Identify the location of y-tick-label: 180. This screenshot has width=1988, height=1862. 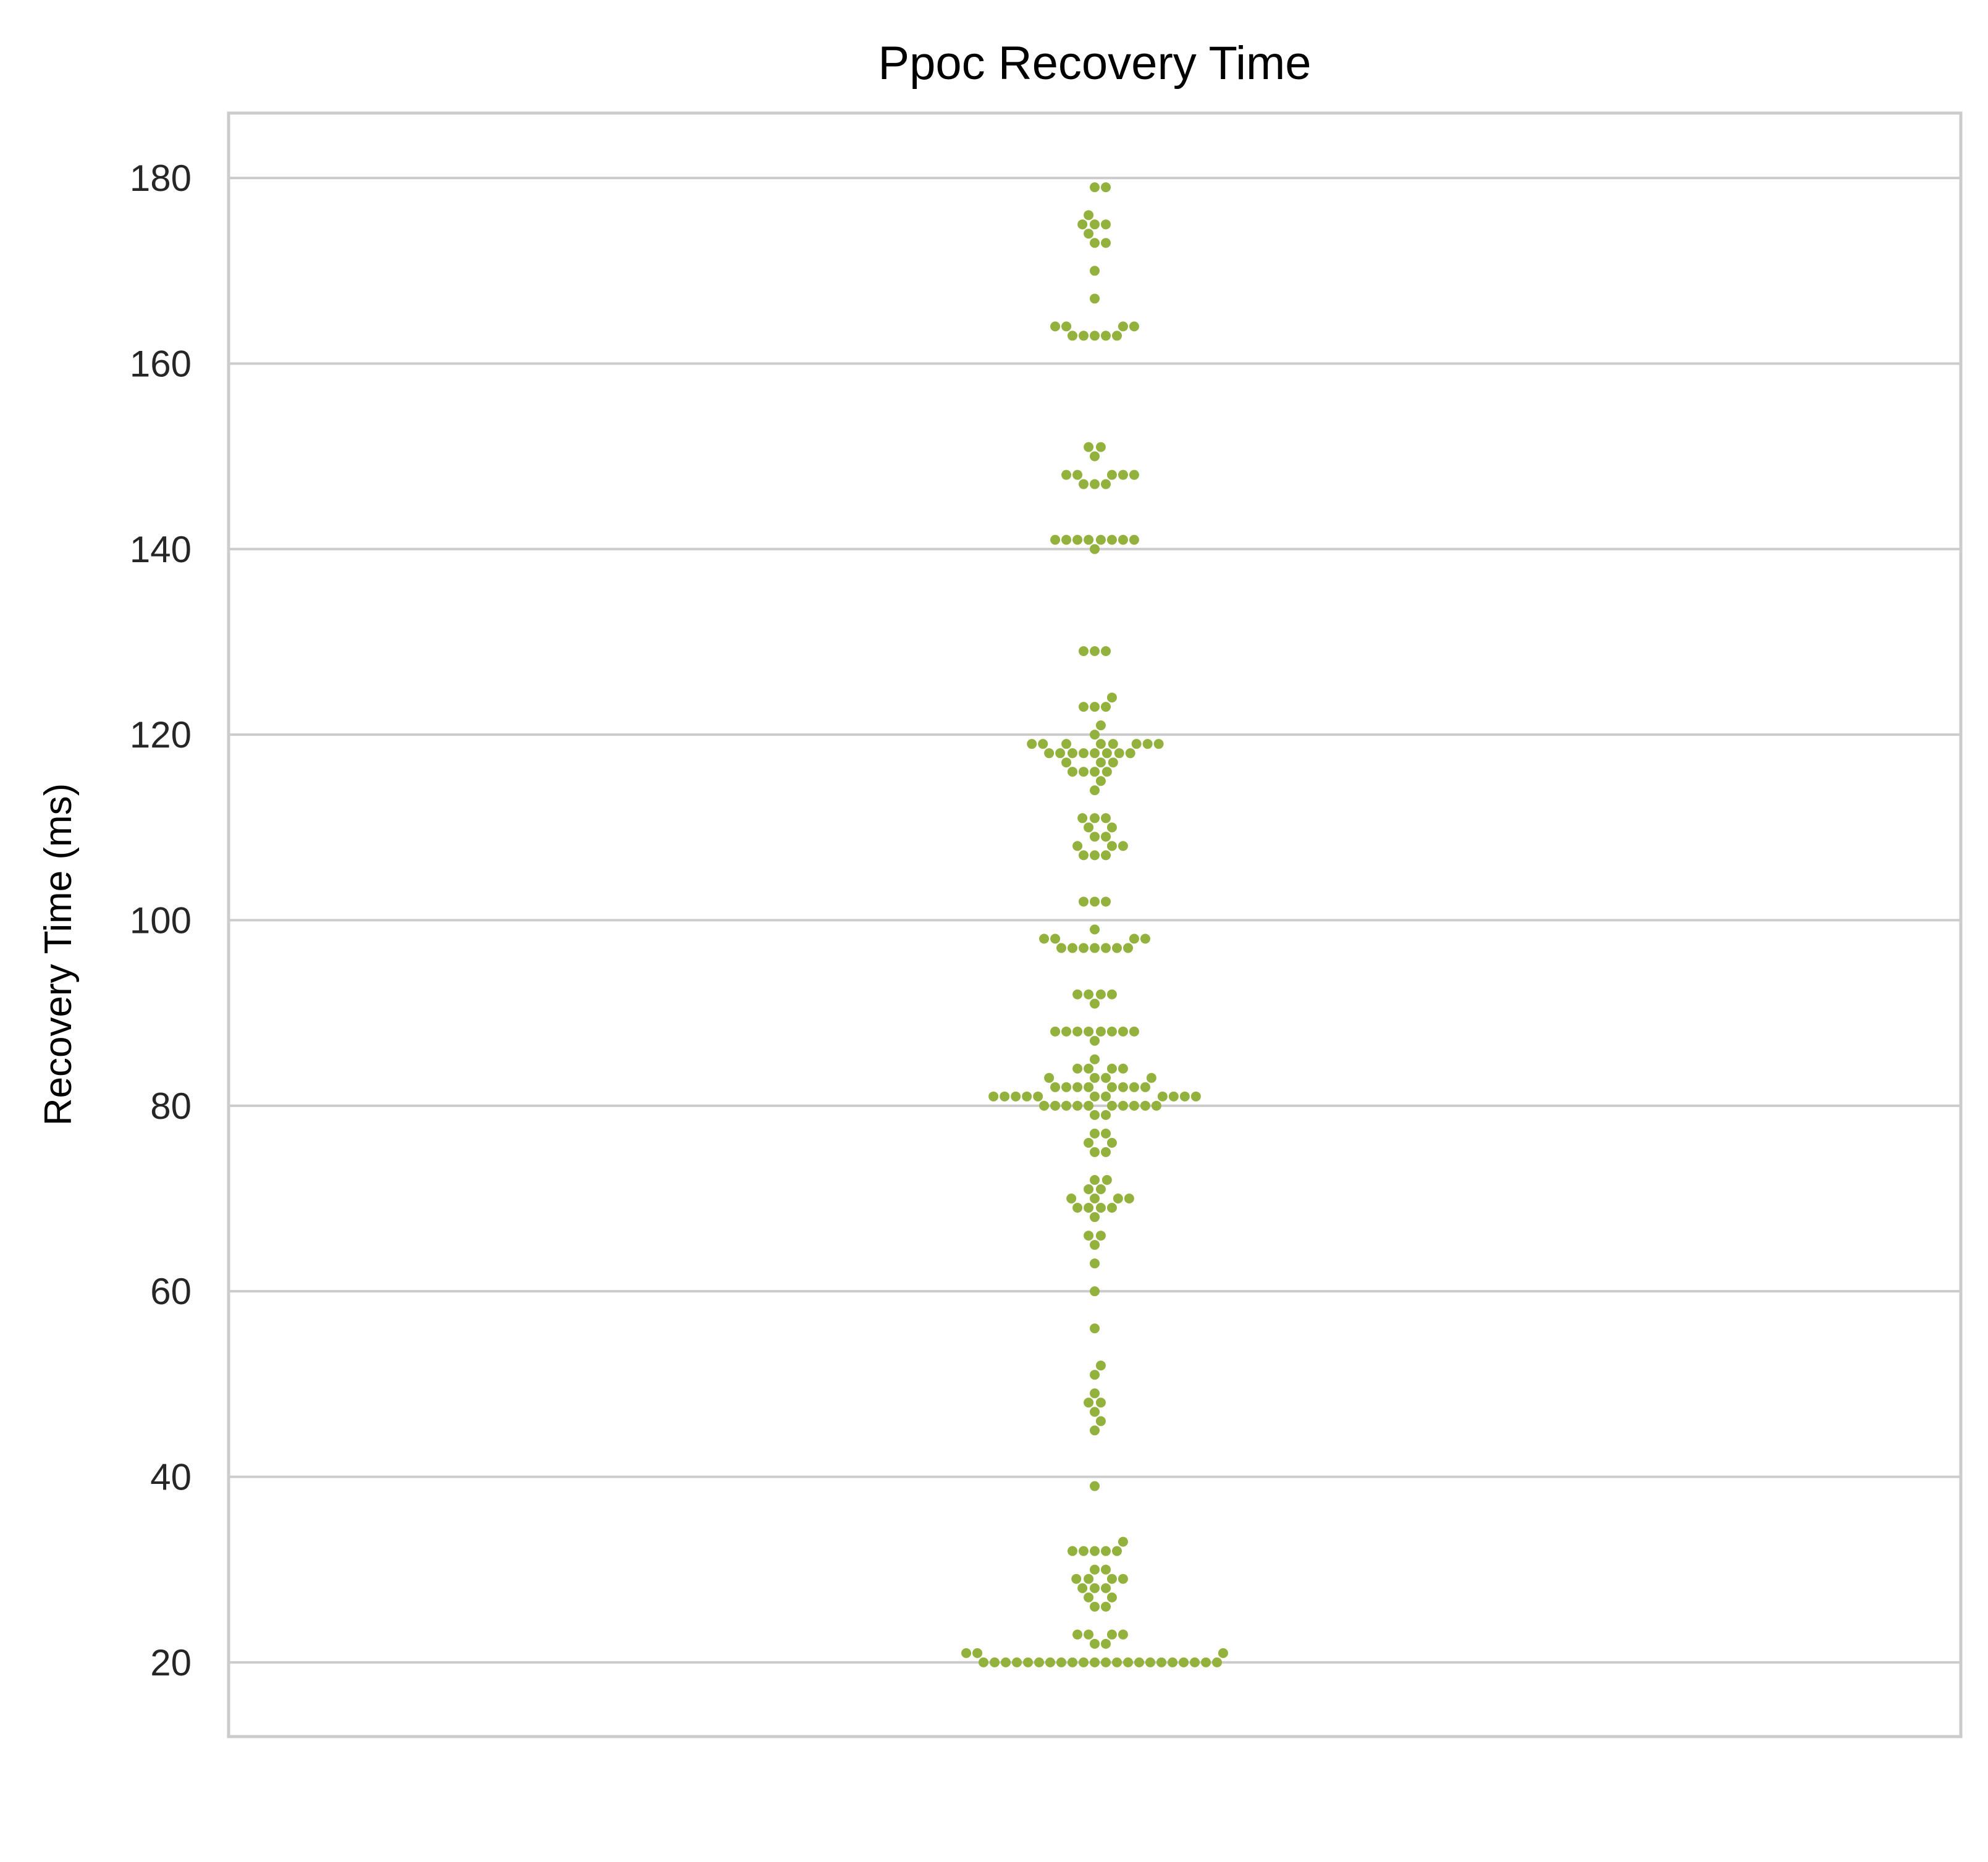
(161, 179).